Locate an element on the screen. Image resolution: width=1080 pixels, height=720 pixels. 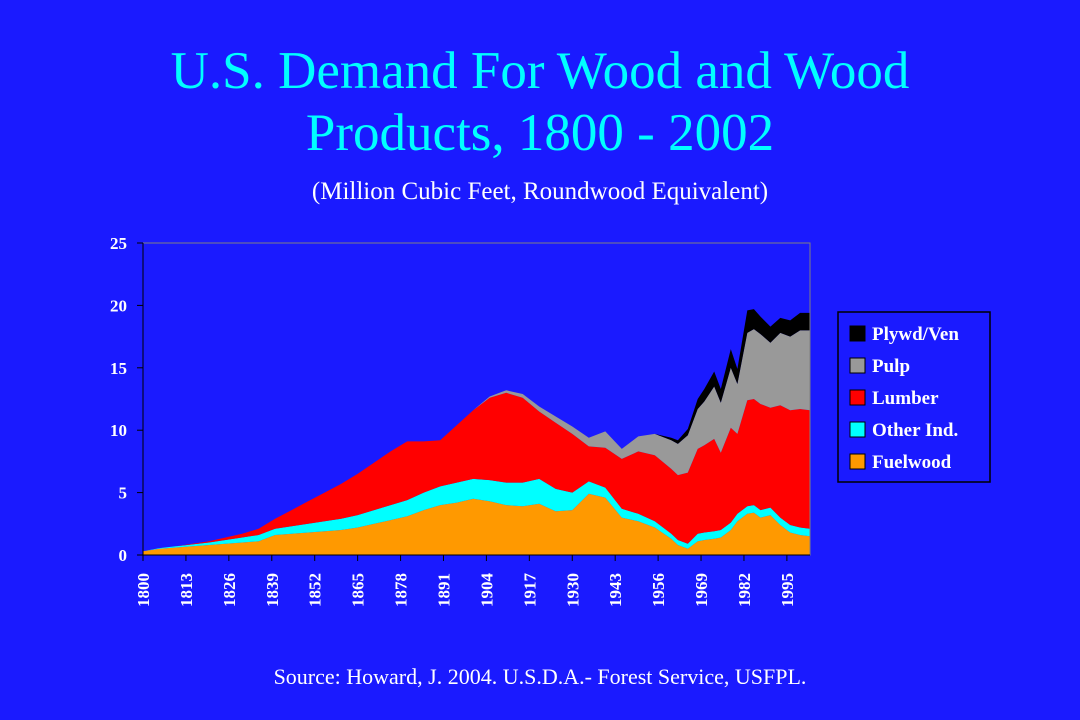
y-tick-label: 0 is located at coordinates (123, 555).